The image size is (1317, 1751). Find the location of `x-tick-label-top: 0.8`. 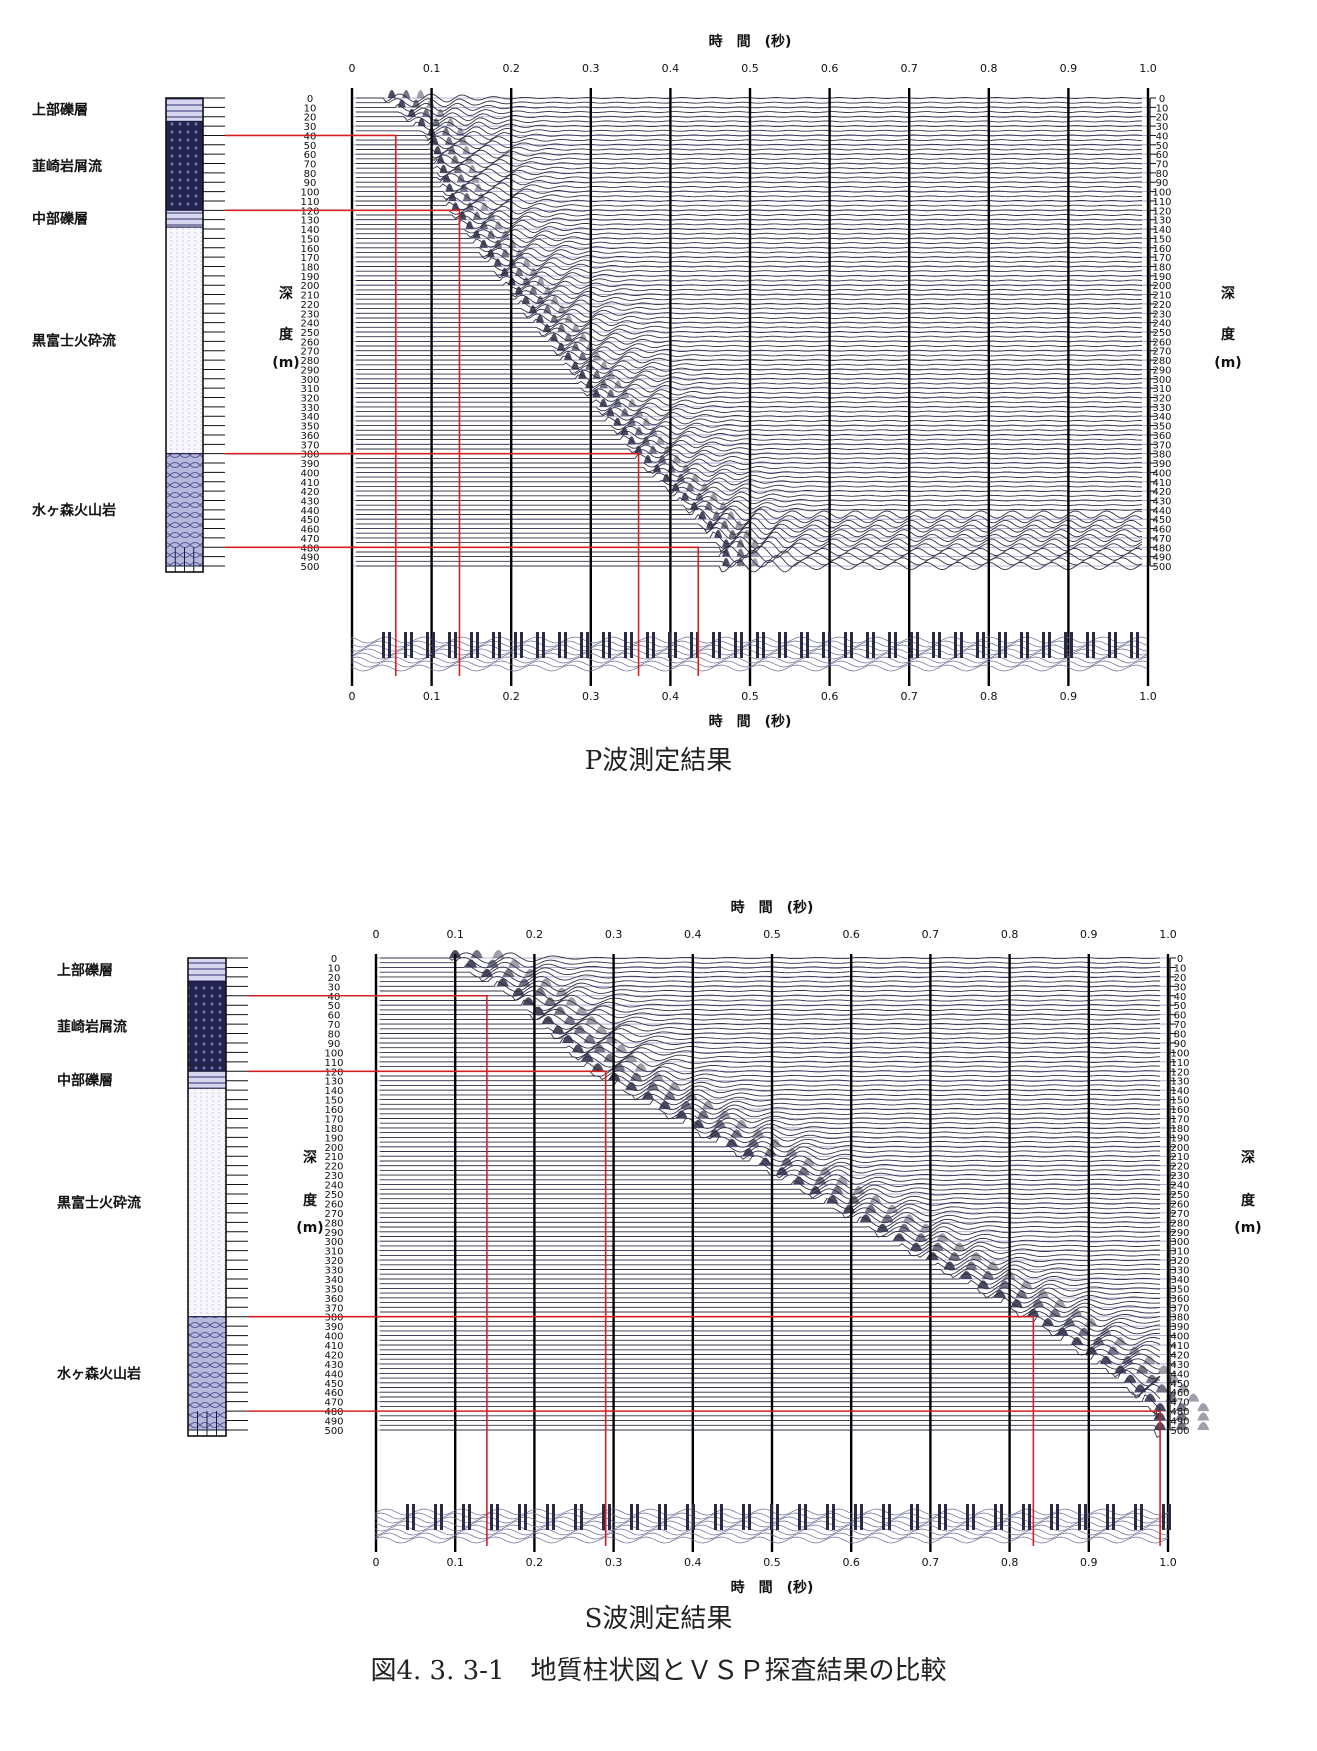

x-tick-label-top: 0.8 is located at coordinates (1010, 934).